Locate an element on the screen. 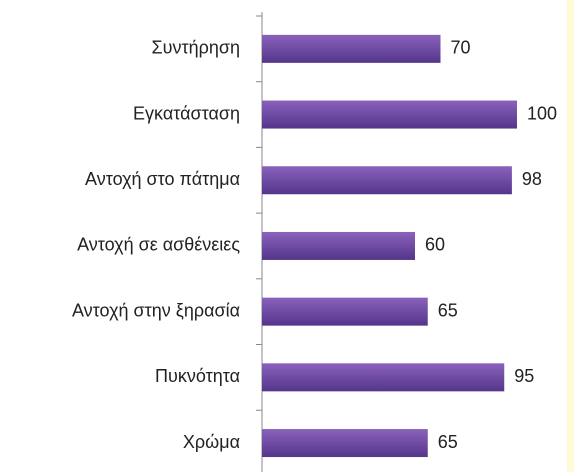 The height and width of the screenshot is (472, 574). category-label: Αντοχή στο πάτημα is located at coordinates (162, 179).